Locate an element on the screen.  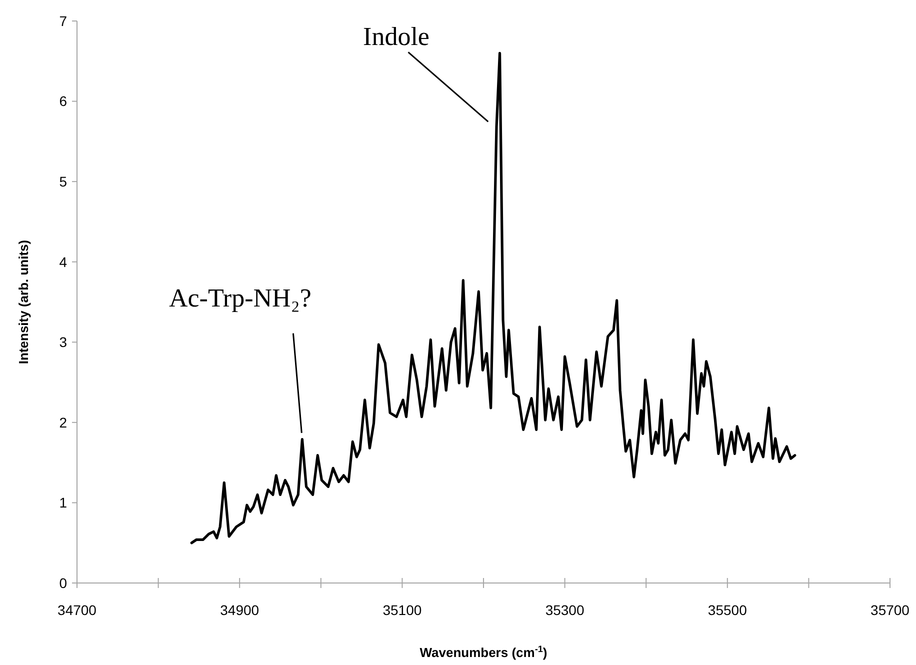
annotation: Ac-Trp-NH₂? is located at coordinates (240, 297).